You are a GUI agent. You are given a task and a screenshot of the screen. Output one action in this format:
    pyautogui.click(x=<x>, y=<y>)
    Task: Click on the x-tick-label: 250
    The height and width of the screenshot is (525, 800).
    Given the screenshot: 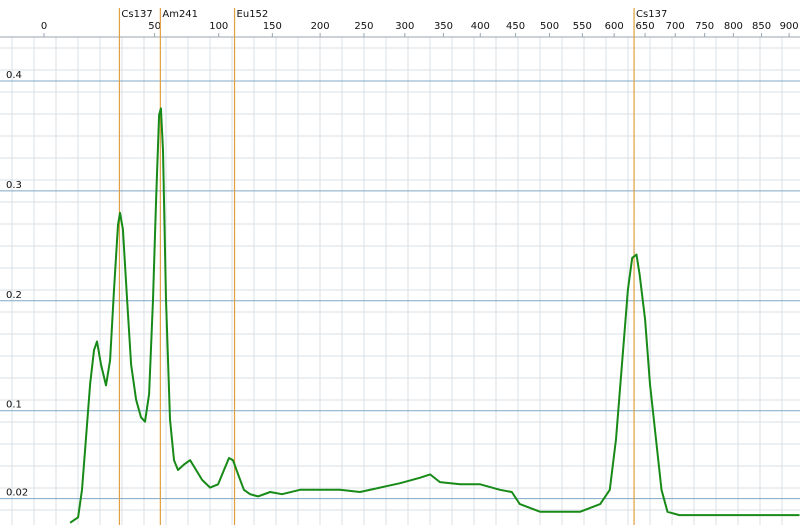 What is the action you would take?
    pyautogui.click(x=363, y=26)
    